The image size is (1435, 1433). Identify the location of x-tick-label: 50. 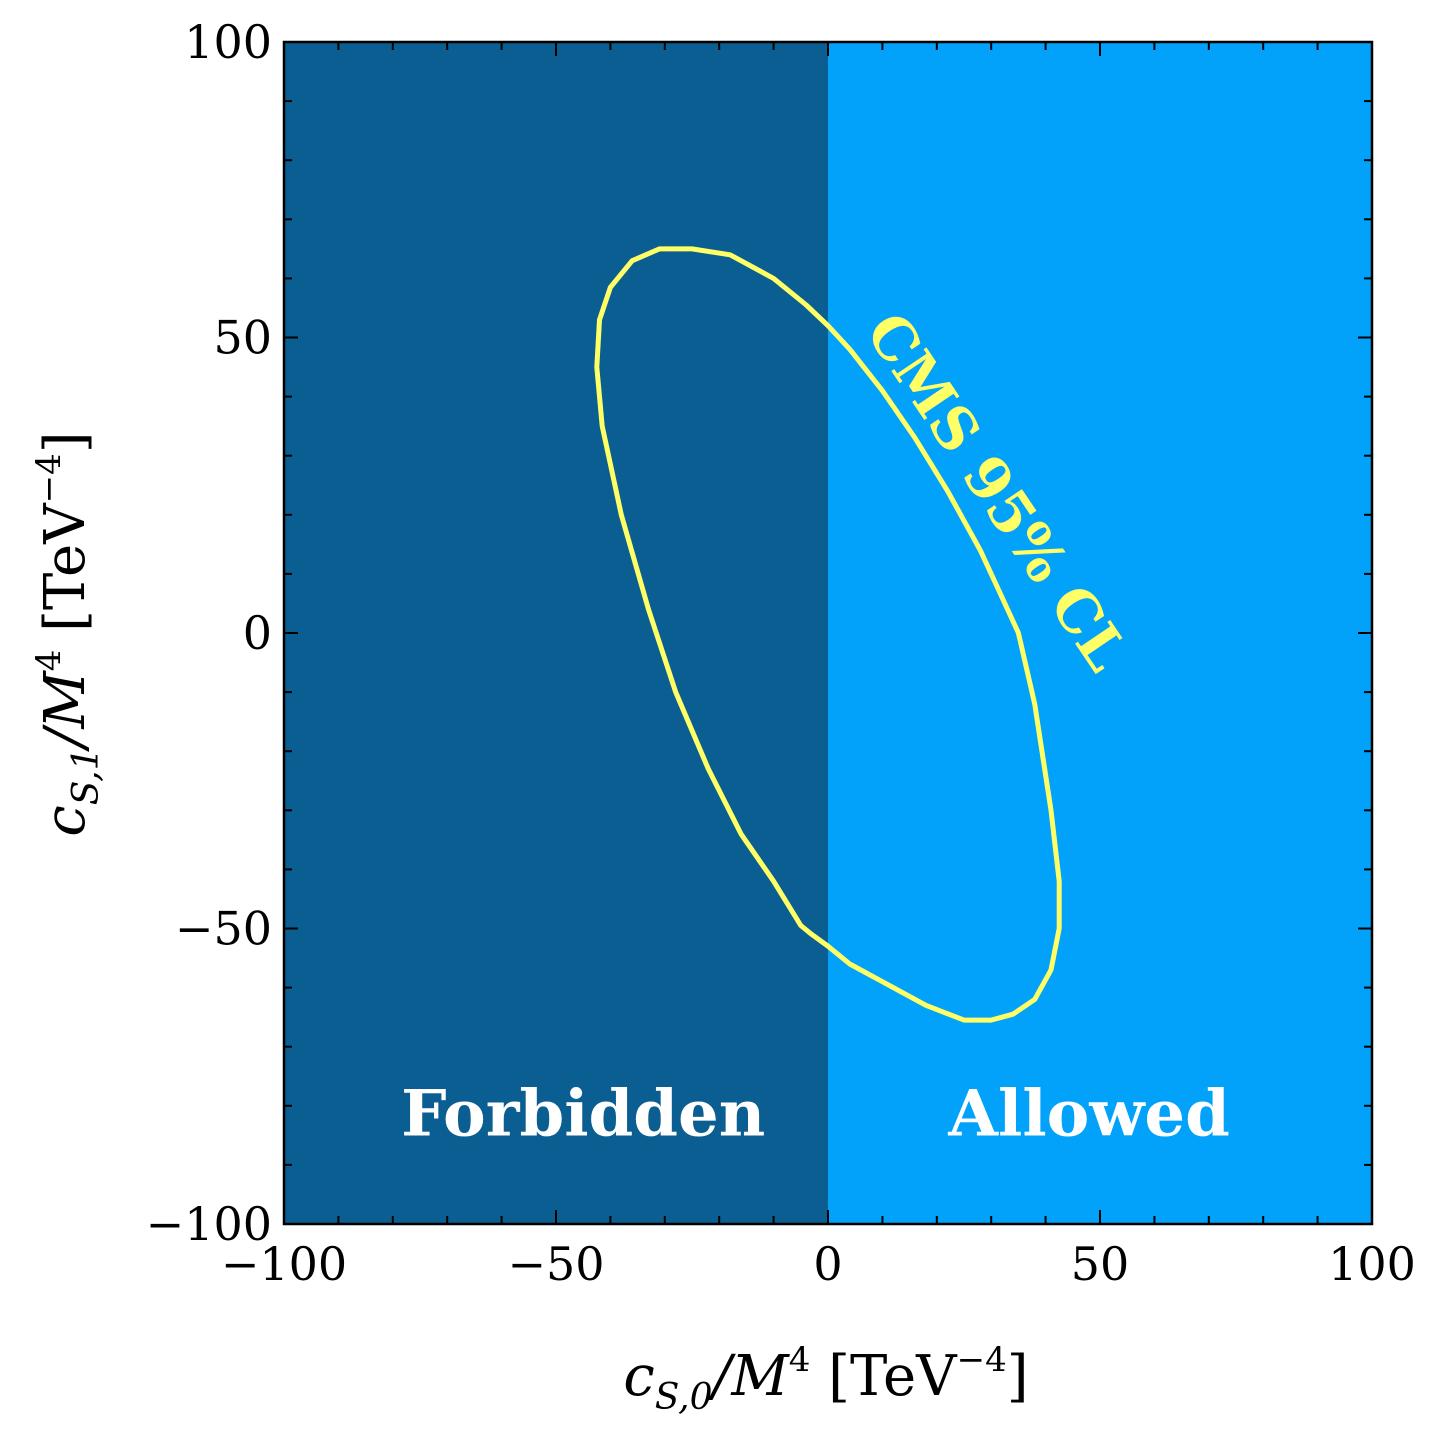
(1100, 1264).